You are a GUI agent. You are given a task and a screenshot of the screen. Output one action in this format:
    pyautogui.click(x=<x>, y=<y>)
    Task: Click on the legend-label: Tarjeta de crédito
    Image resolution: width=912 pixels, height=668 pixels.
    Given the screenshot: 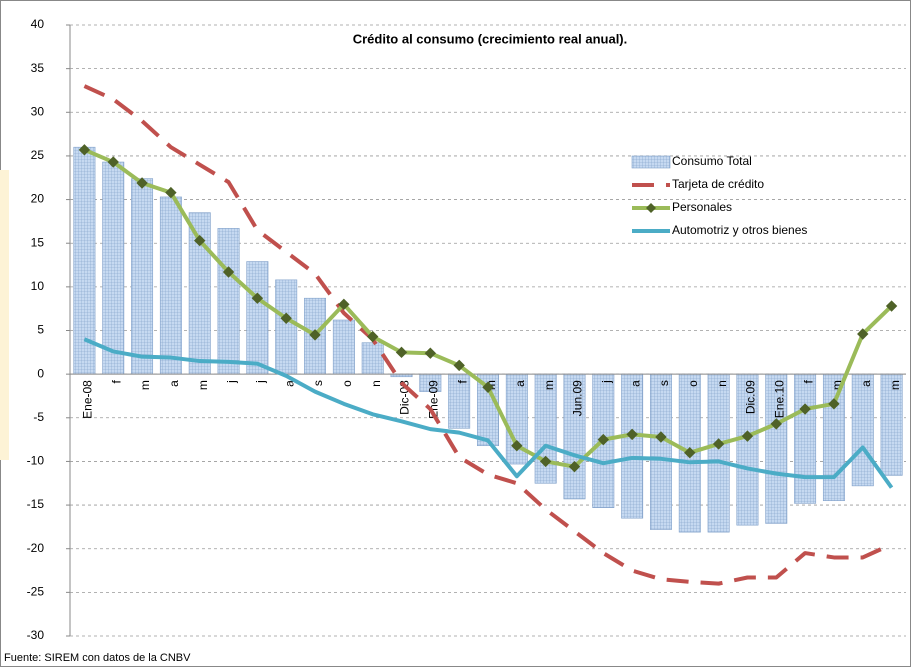 What is the action you would take?
    pyautogui.click(x=718, y=184)
    